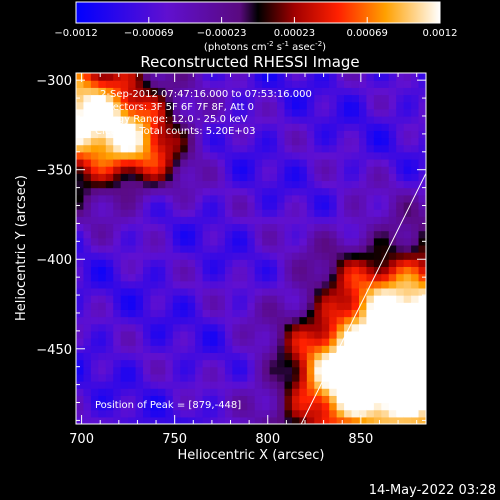 This screenshot has width=500, height=500. I want to click on y-tick-label: −350, so click(54, 171).